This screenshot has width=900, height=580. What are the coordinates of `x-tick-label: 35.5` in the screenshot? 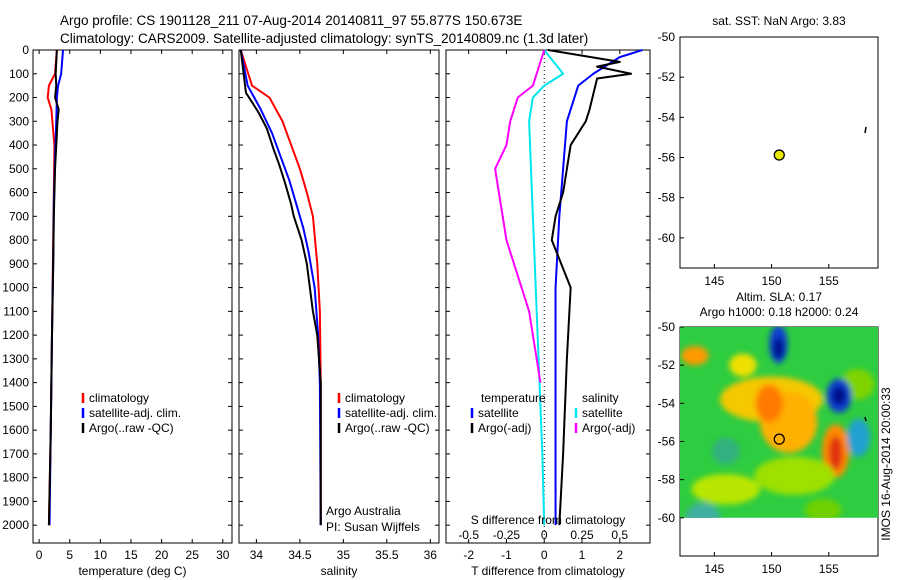 It's located at (387, 555).